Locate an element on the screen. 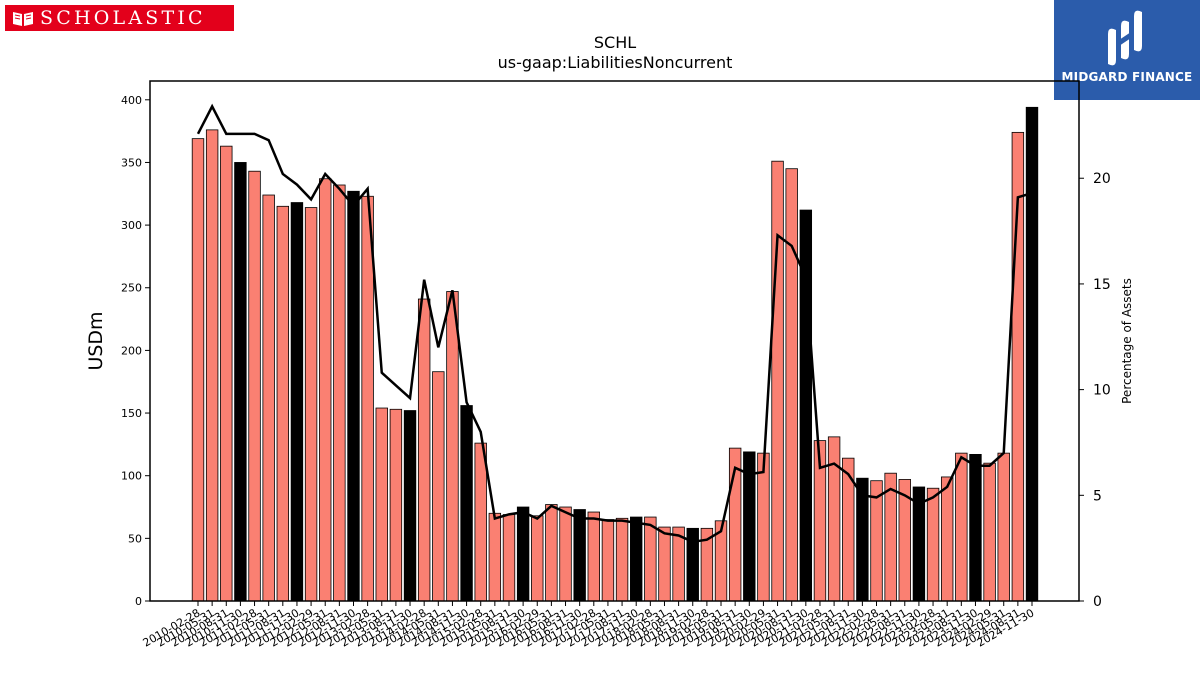  y2-tick-label: 20 is located at coordinates (1102, 179).